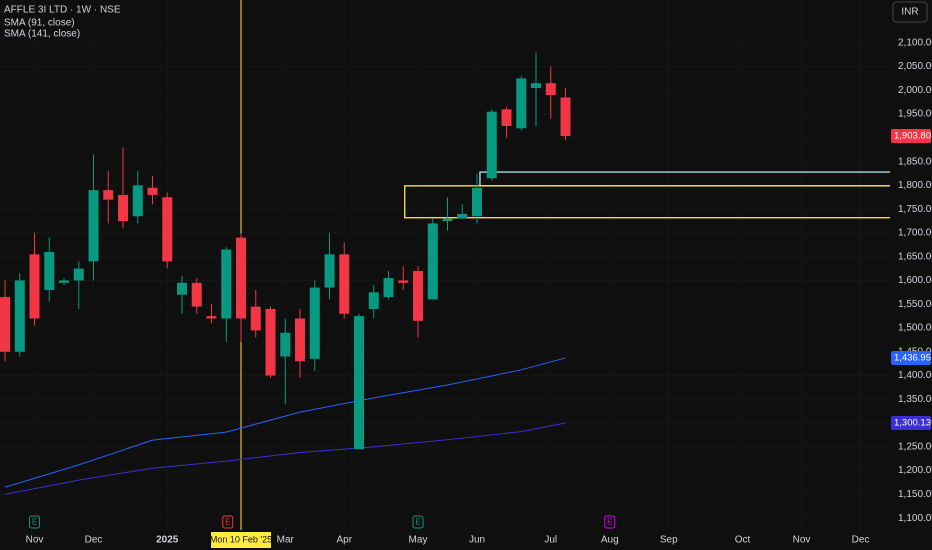 The width and height of the screenshot is (932, 550). I want to click on x-tick-label: Apr, so click(344, 540).